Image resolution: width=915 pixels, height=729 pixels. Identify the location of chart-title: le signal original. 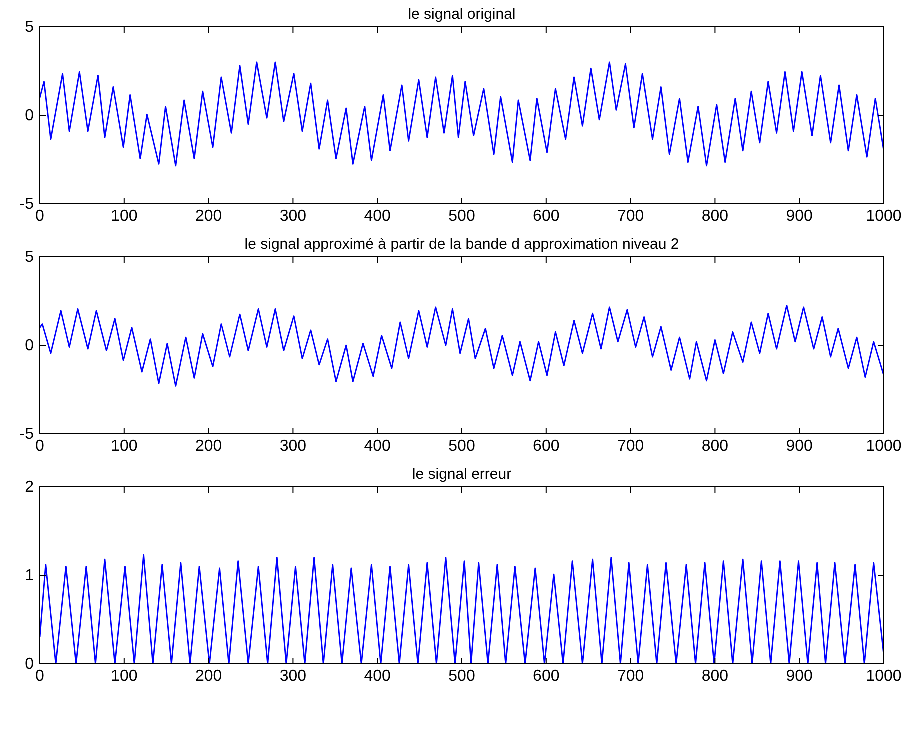
(462, 14).